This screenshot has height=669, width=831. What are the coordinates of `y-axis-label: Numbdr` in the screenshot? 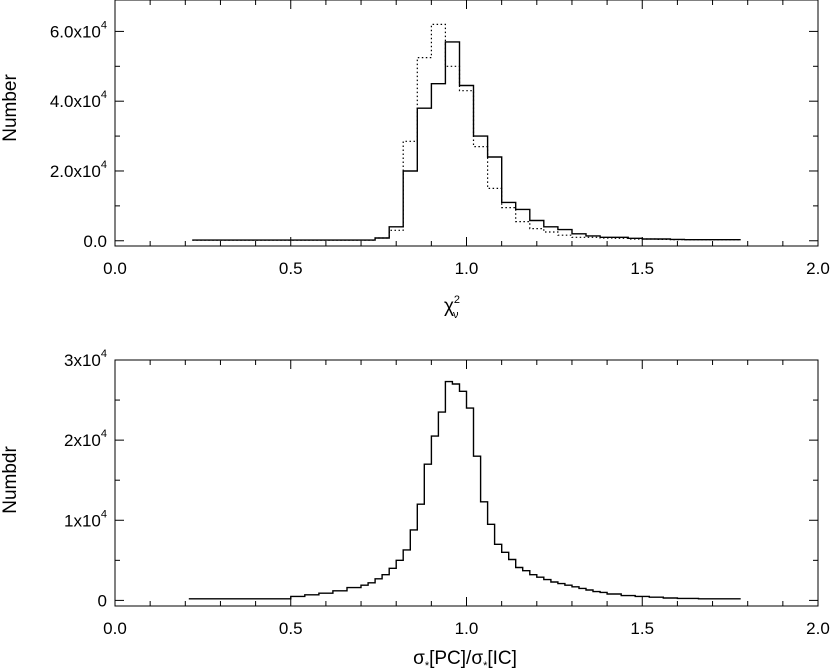 It's located at (10, 480).